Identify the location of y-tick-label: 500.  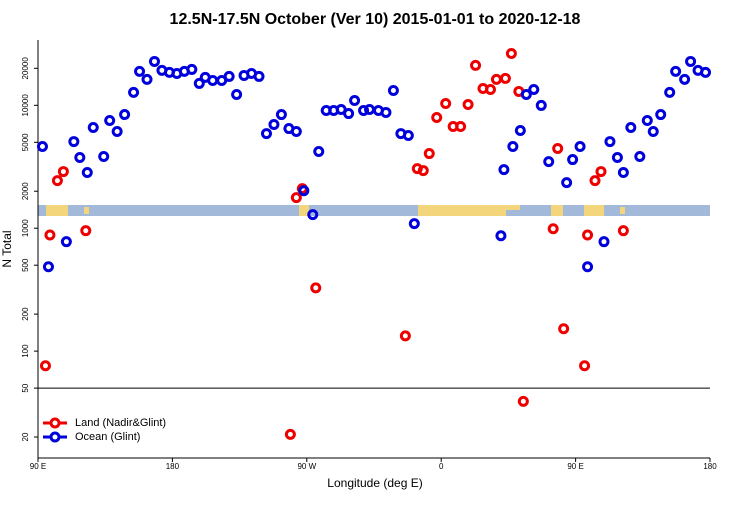
(25, 265).